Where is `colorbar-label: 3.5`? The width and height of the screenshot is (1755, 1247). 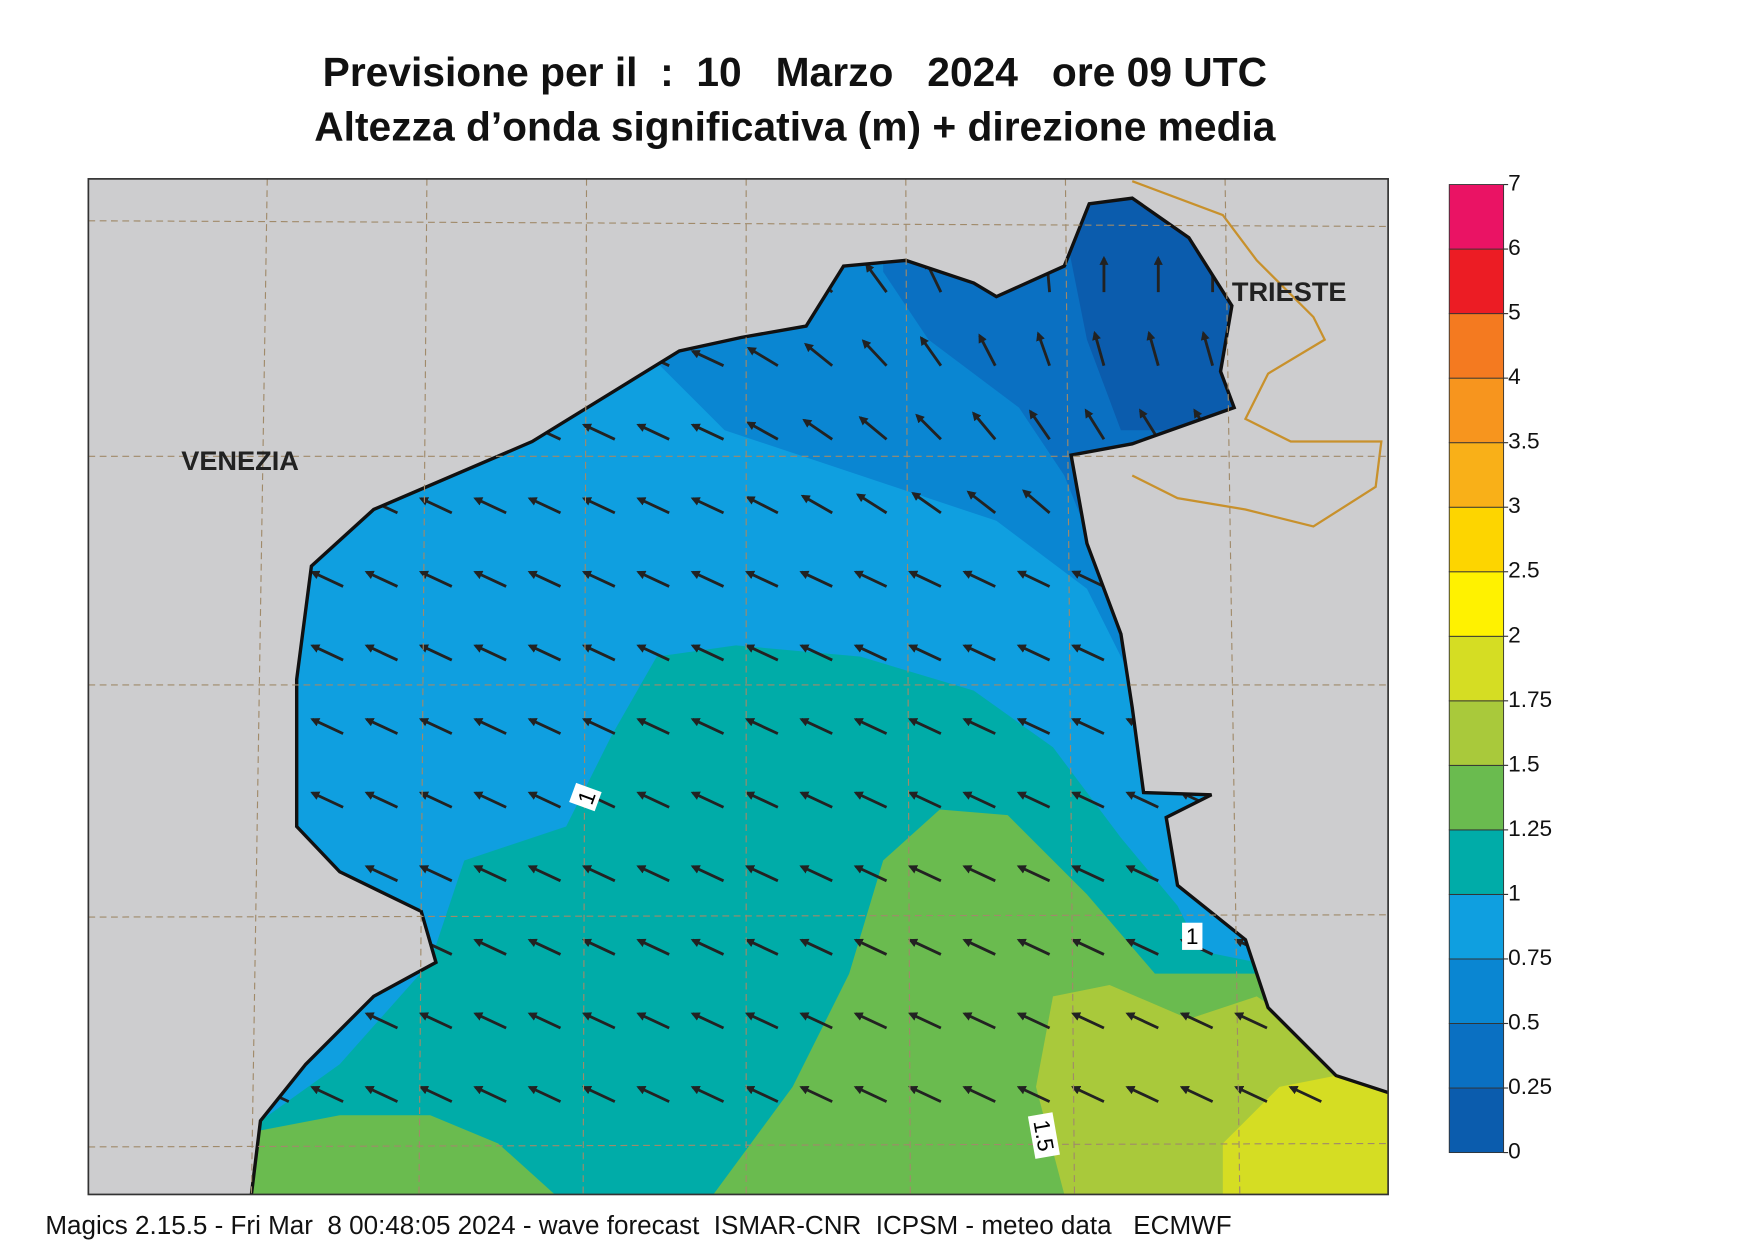
colorbar-label: 3.5 is located at coordinates (1523, 441).